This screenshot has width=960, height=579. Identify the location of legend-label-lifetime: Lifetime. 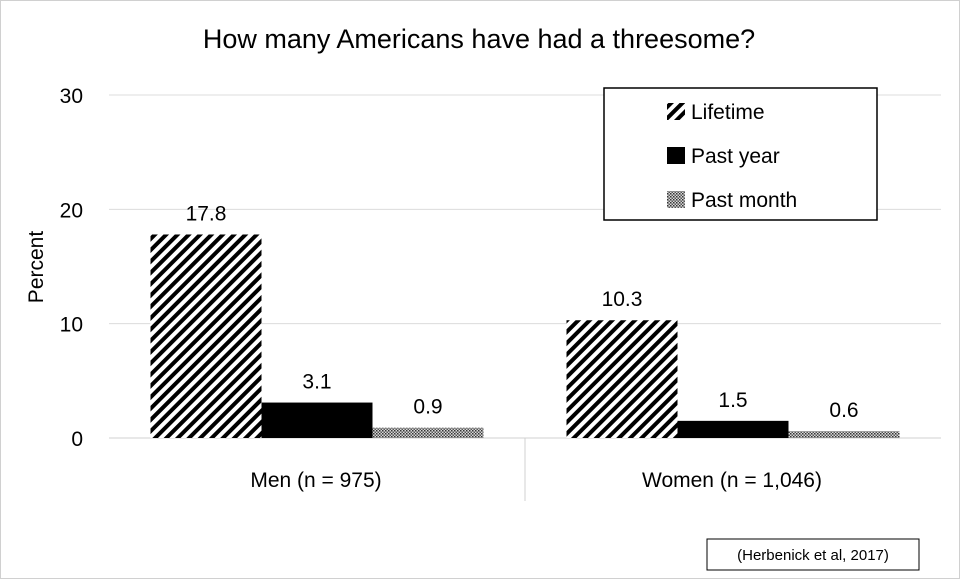
(728, 112).